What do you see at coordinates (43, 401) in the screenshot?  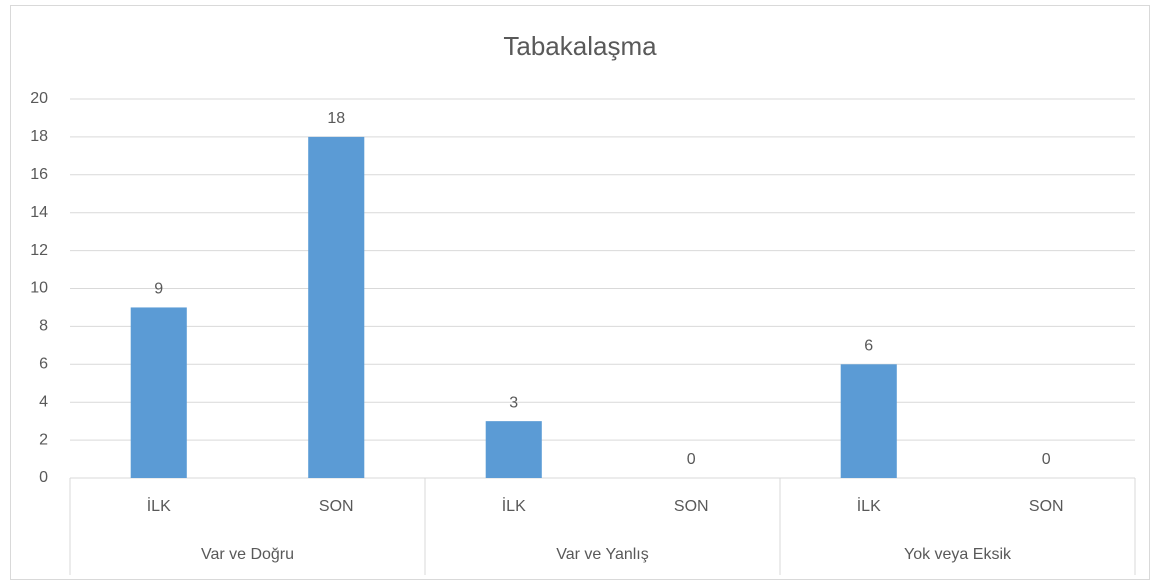 I see `y-tick-label: 4` at bounding box center [43, 401].